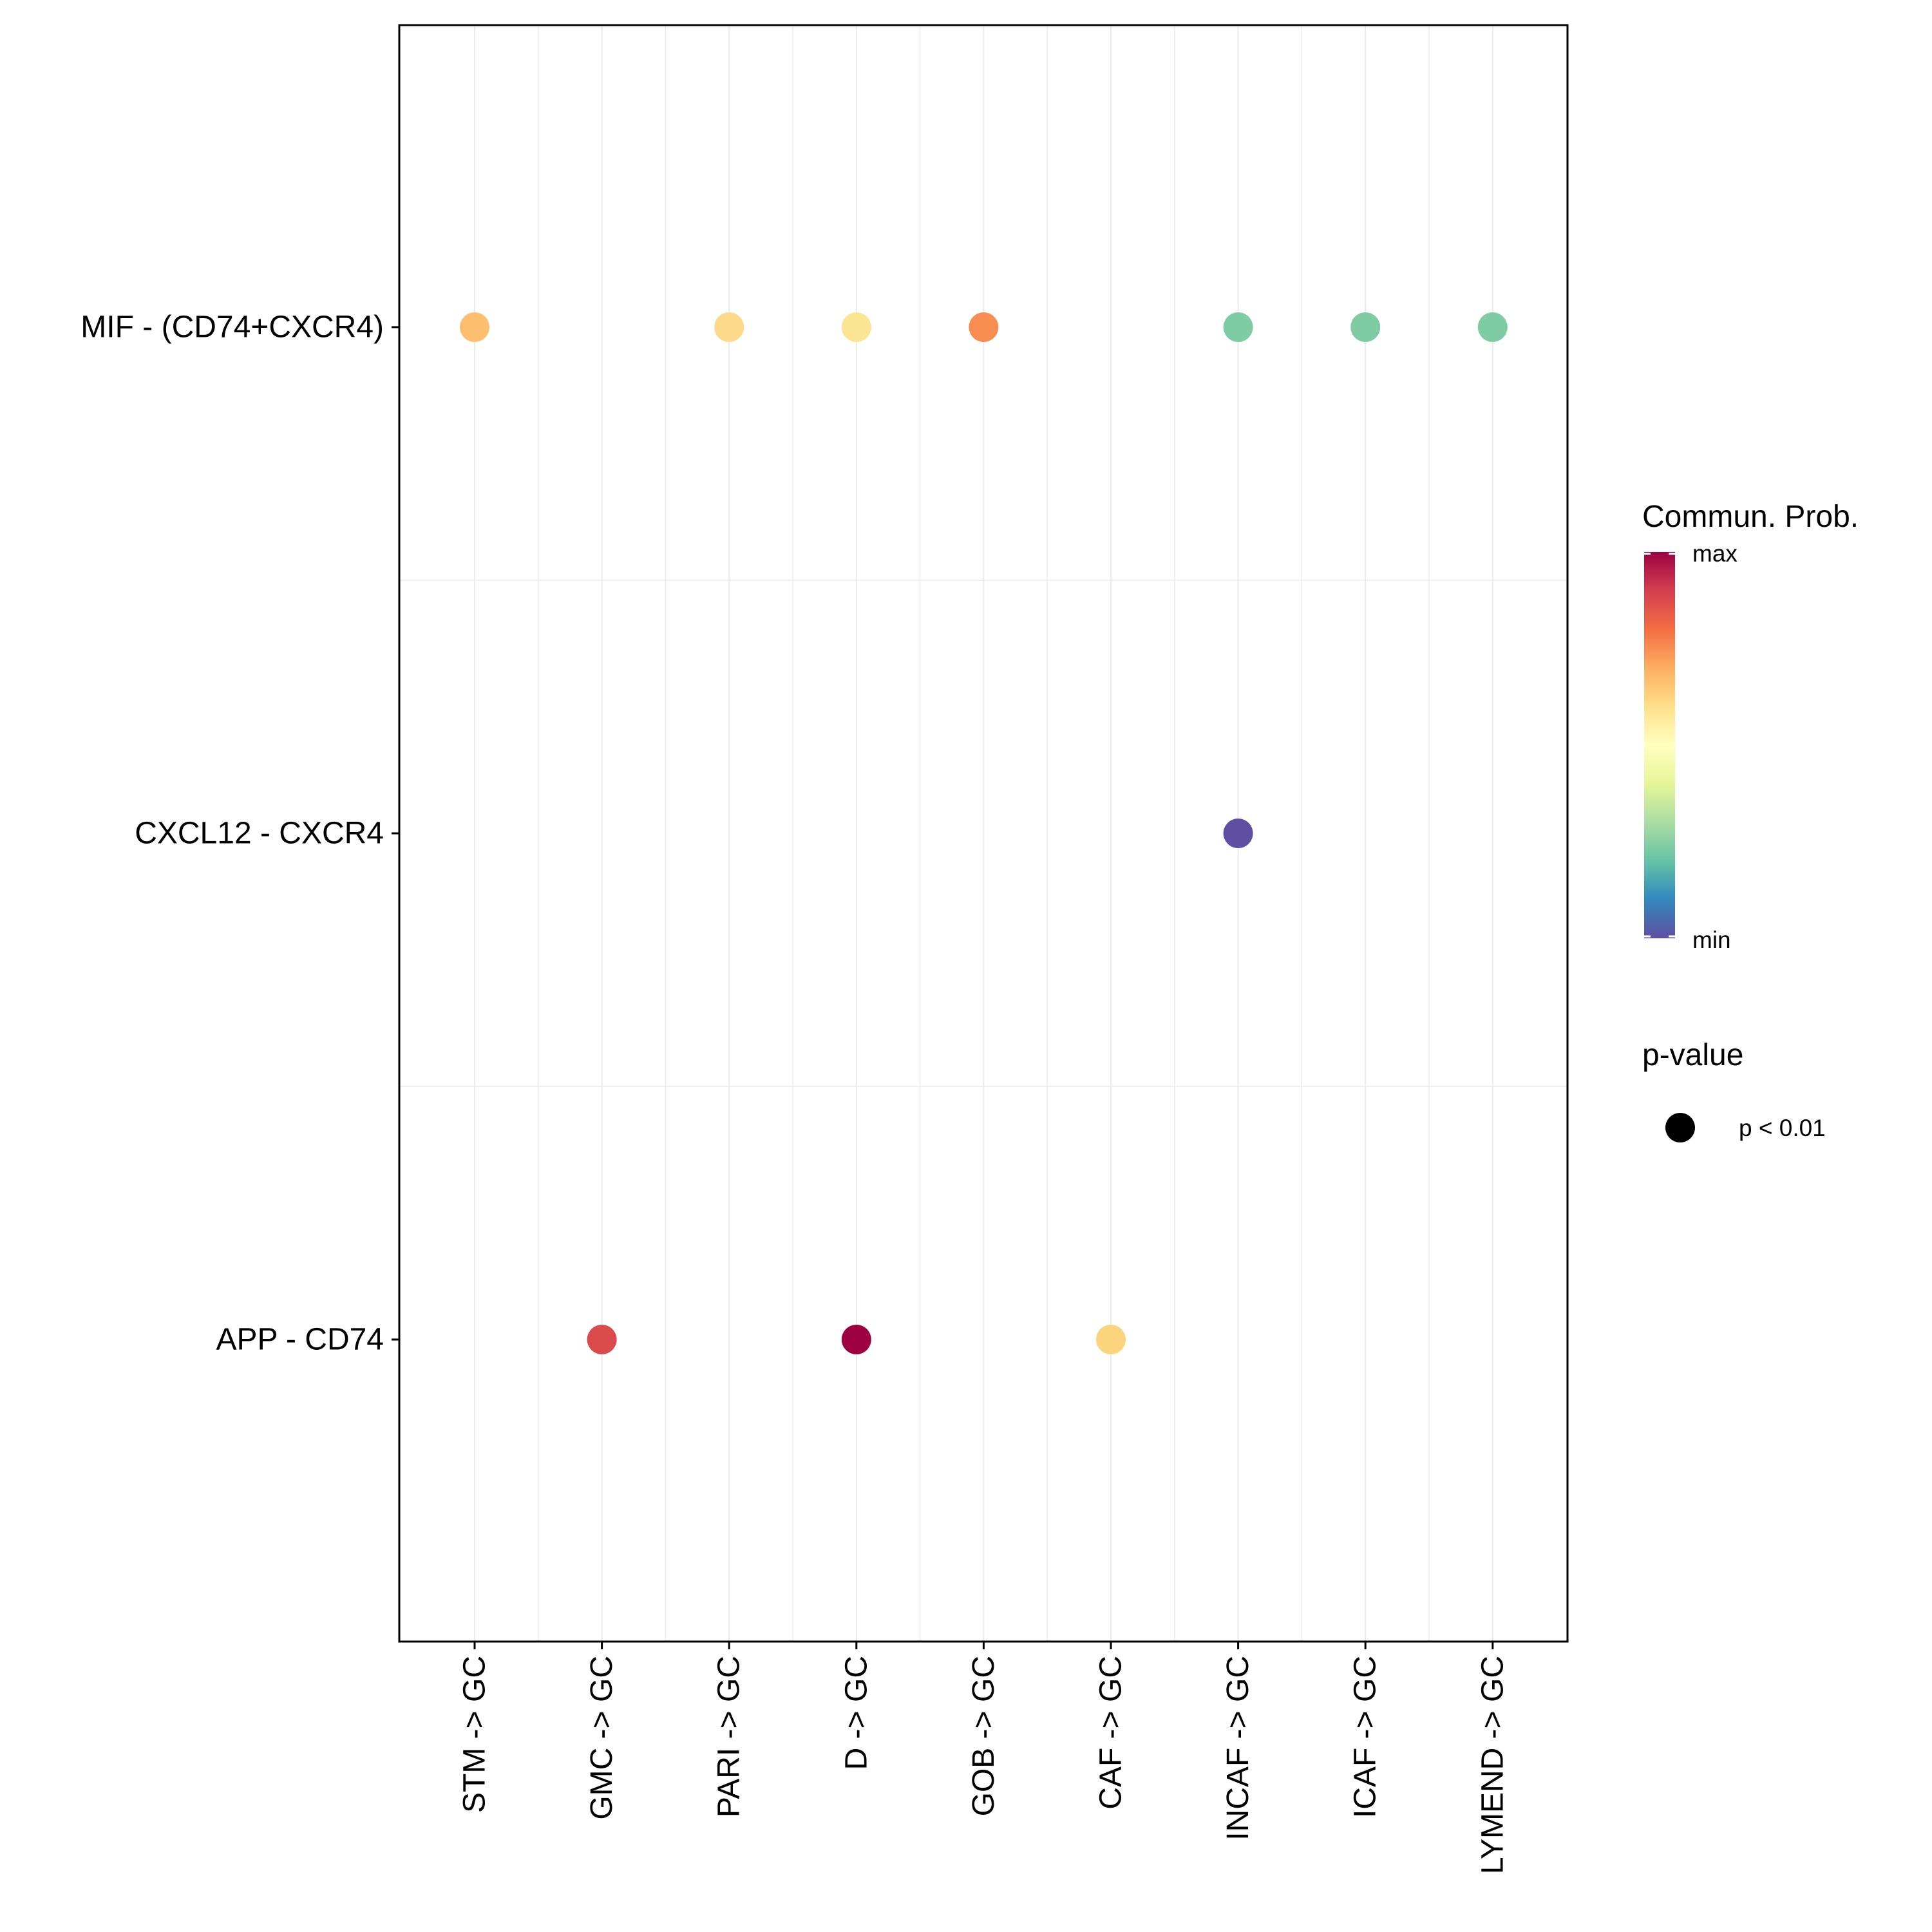 Image resolution: width=1932 pixels, height=1932 pixels. Describe the element at coordinates (1492, 1765) in the screenshot. I see `x-tick-label: LYMEND -> GC` at that location.